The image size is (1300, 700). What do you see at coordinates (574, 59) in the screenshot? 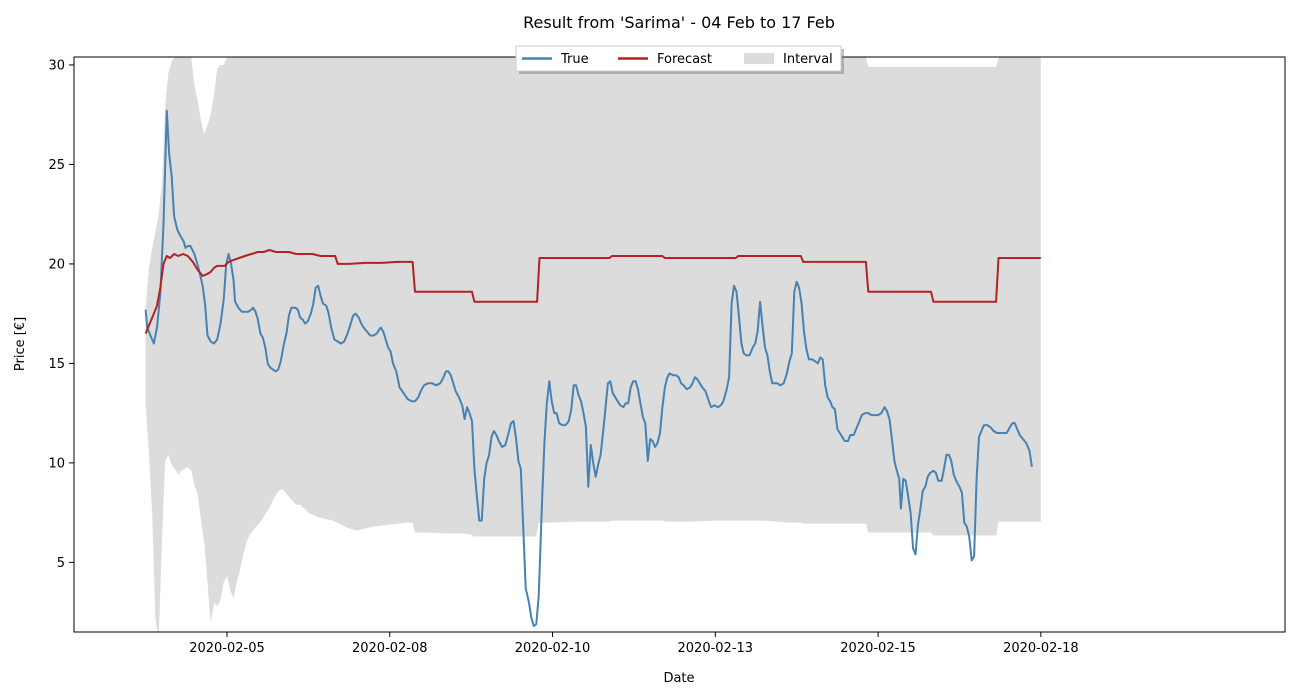
I see `legend-label-true: True` at bounding box center [574, 59].